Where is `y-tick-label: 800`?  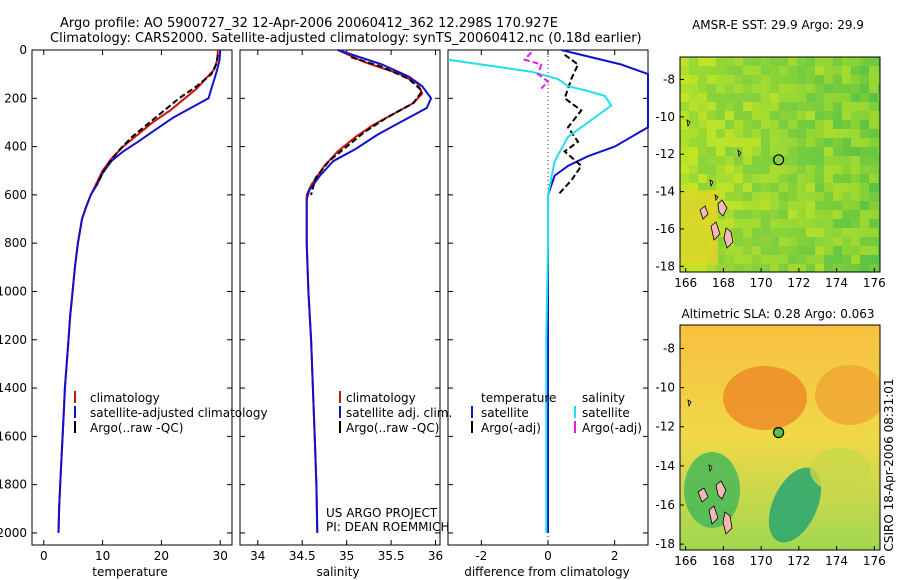 y-tick-label: 800 is located at coordinates (15, 243).